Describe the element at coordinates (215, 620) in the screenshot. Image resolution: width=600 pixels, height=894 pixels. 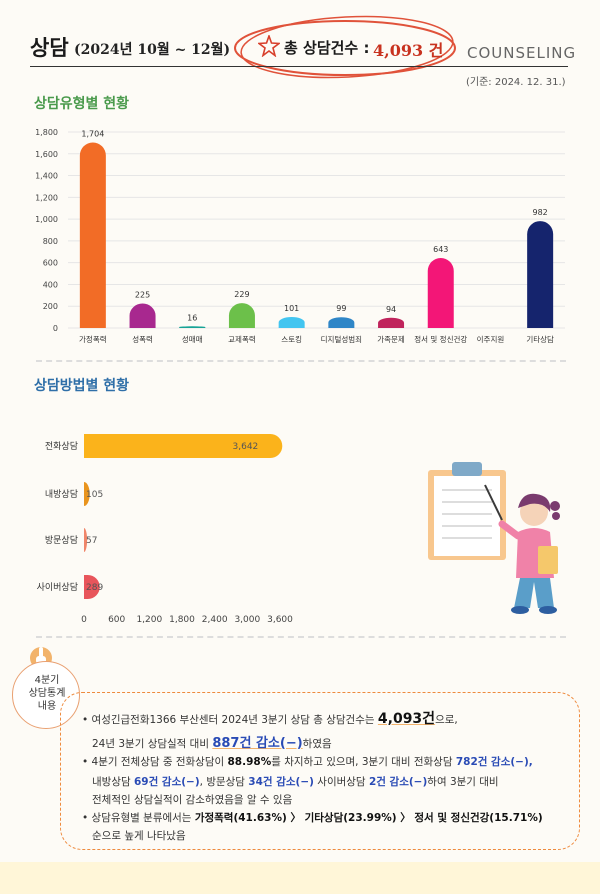
I see `x-tick-label: 2,400` at that location.